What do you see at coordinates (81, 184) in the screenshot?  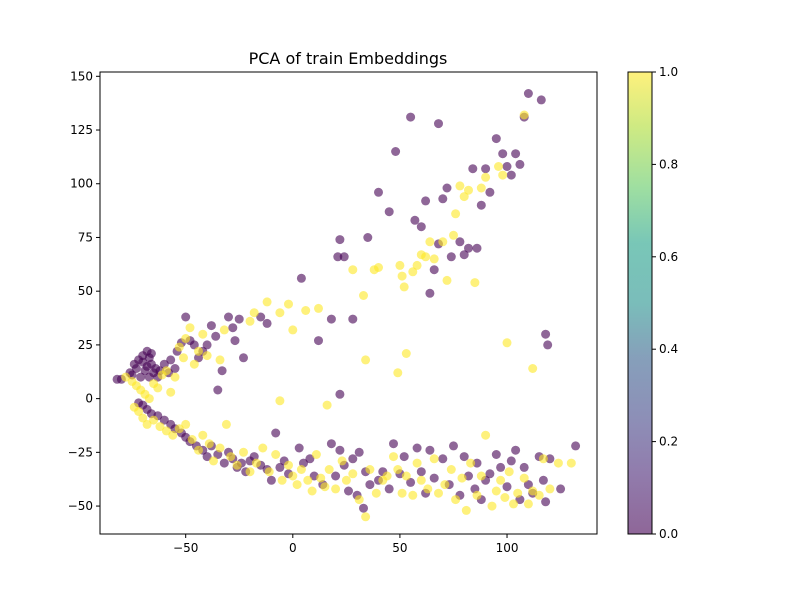 I see `y-tick-label: 100` at bounding box center [81, 184].